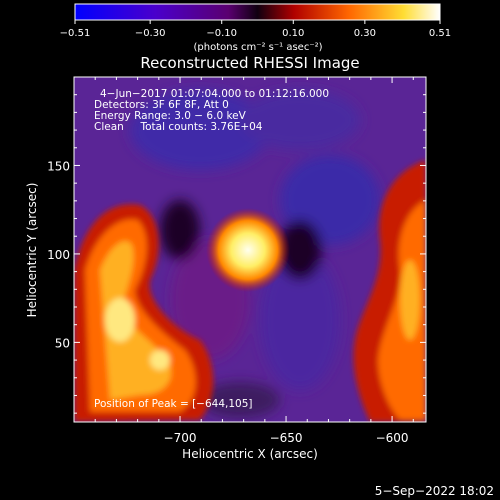 Image resolution: width=500 pixels, height=500 pixels. I want to click on info-time-range: 4−Jun−2017 01:07:04.000 to 01:12:16.000, so click(214, 94).